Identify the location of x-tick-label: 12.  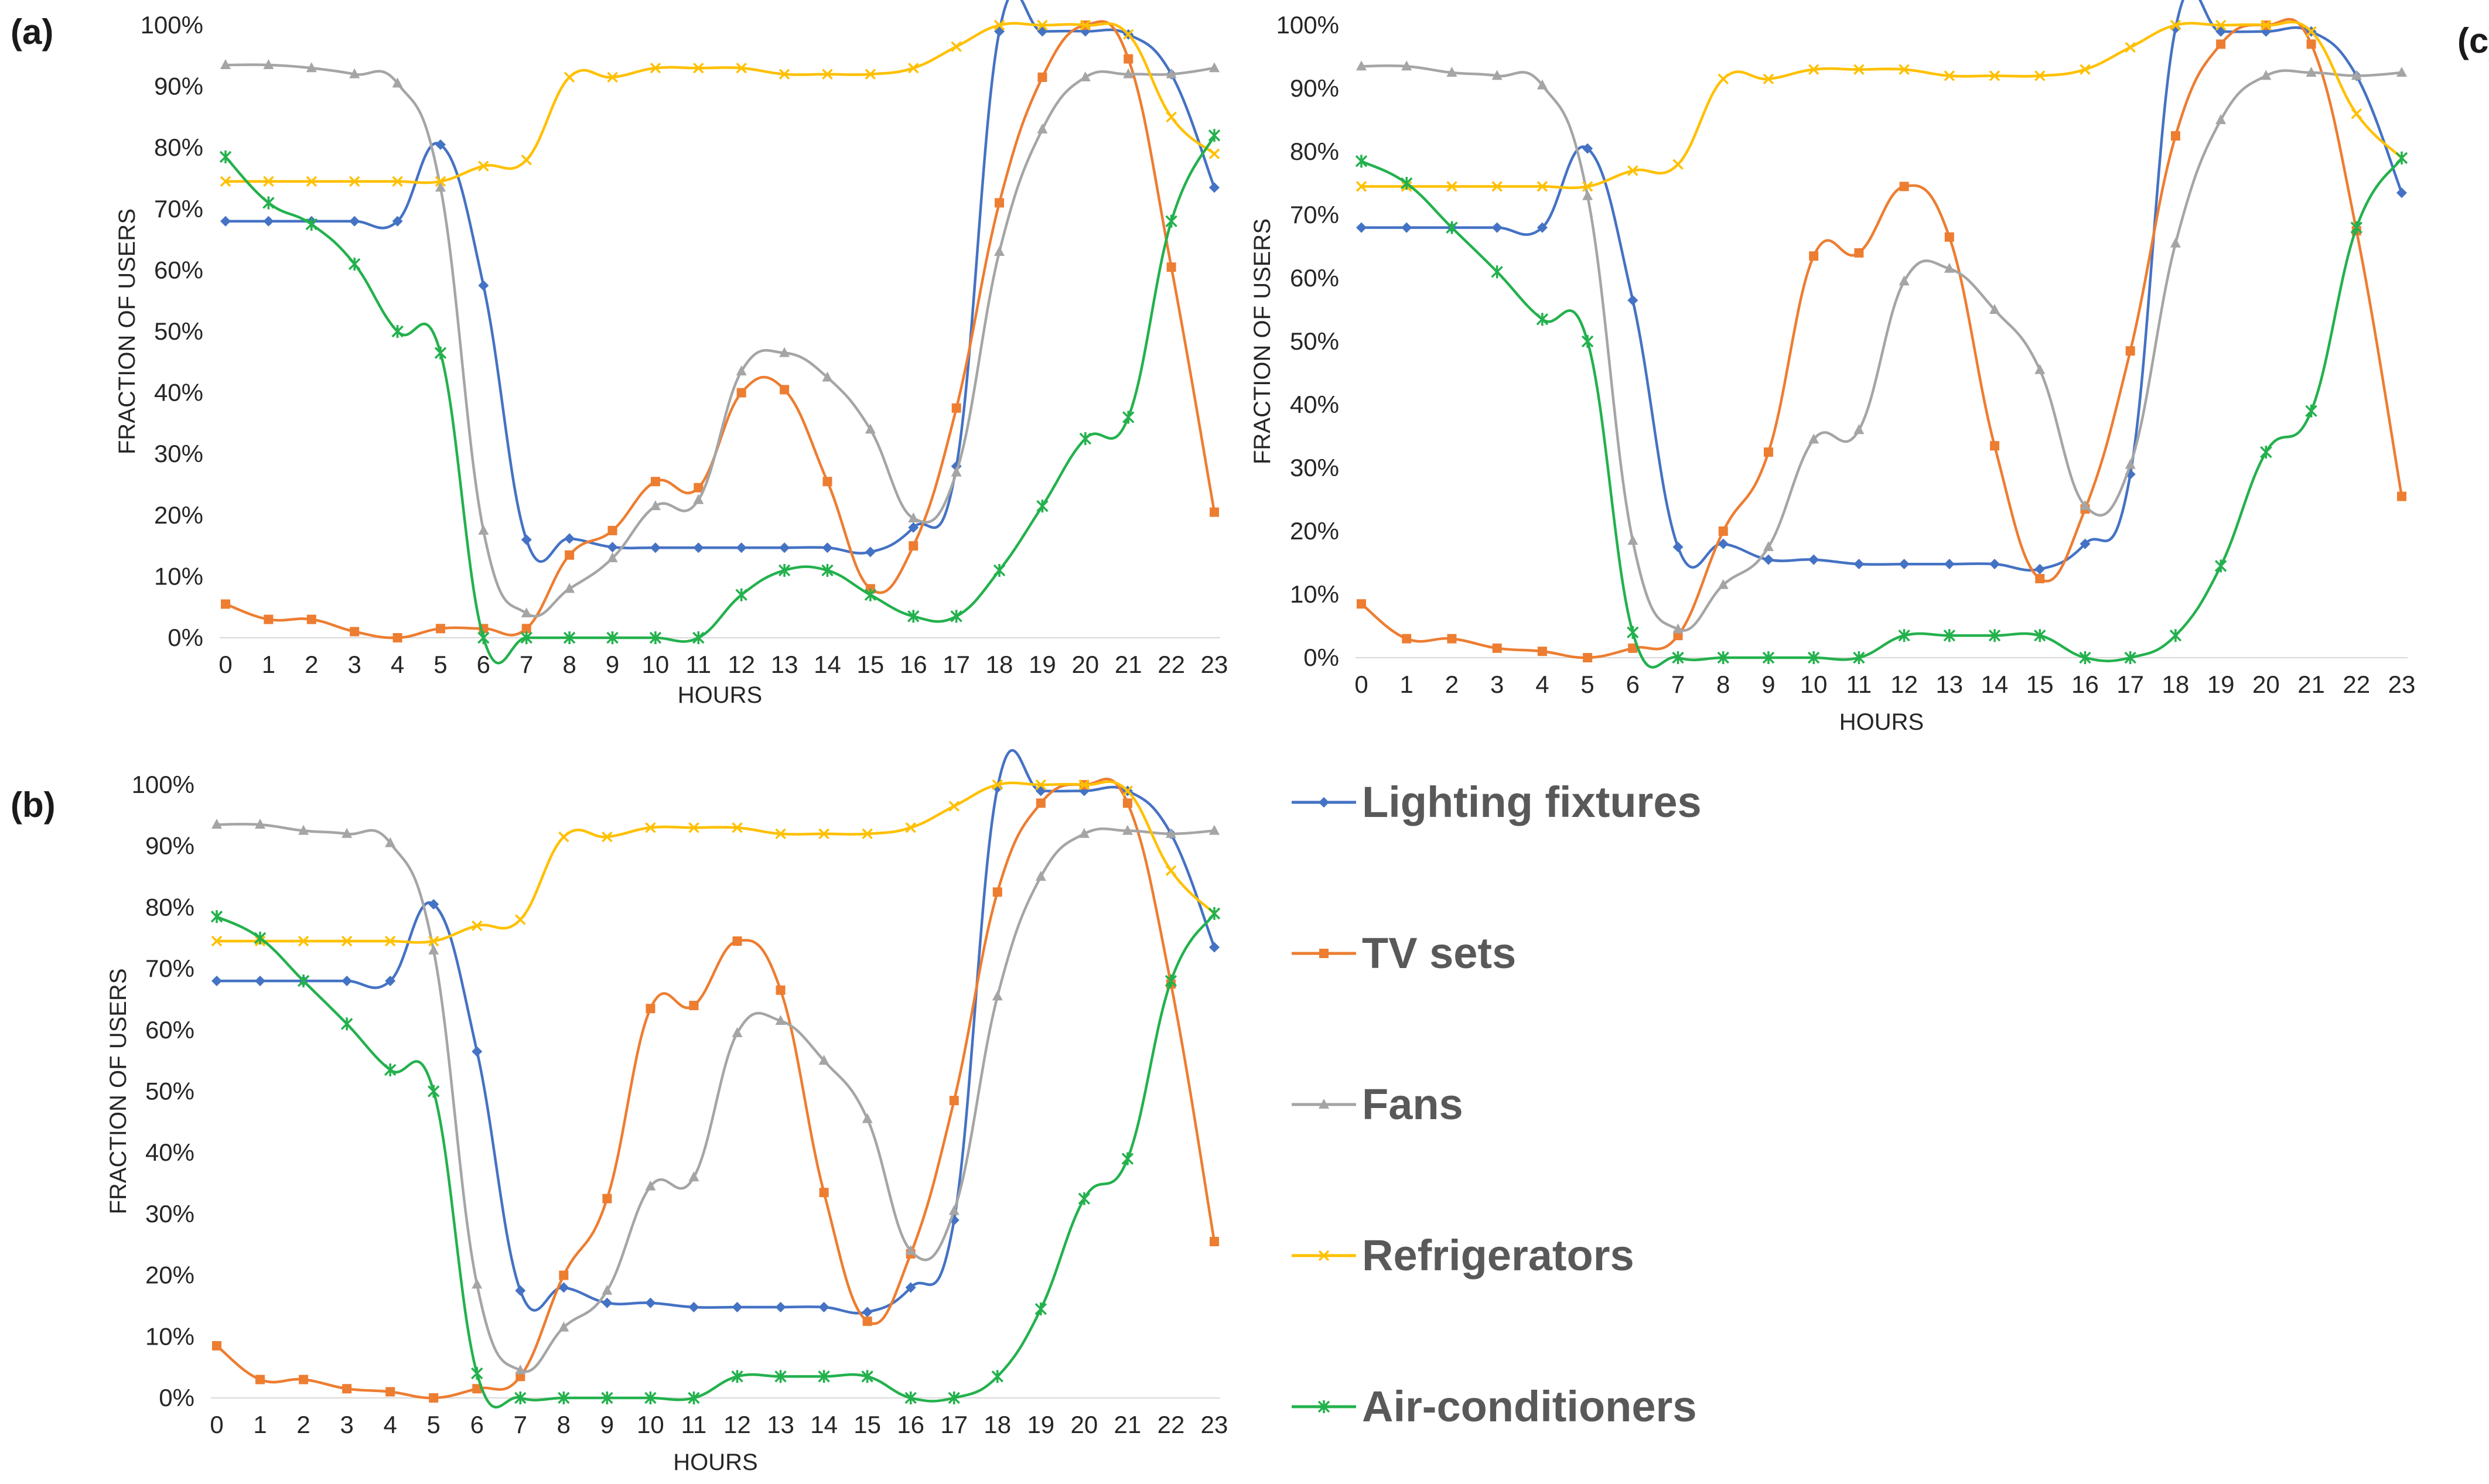
(1904, 684).